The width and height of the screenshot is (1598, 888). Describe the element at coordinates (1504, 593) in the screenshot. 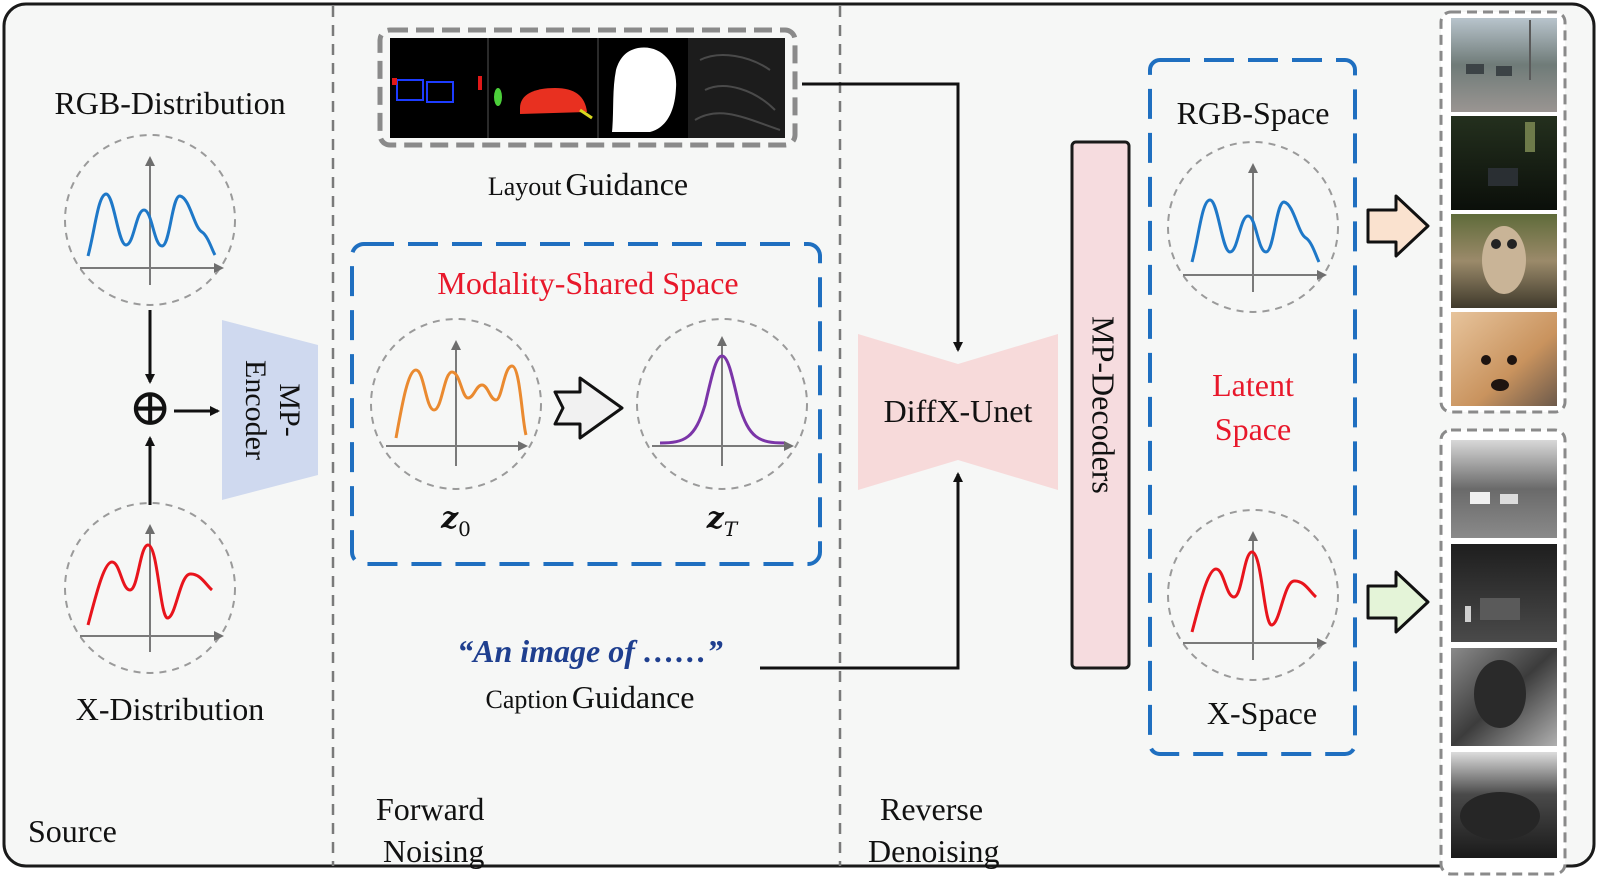

I see `x-thermal-night-image` at that location.